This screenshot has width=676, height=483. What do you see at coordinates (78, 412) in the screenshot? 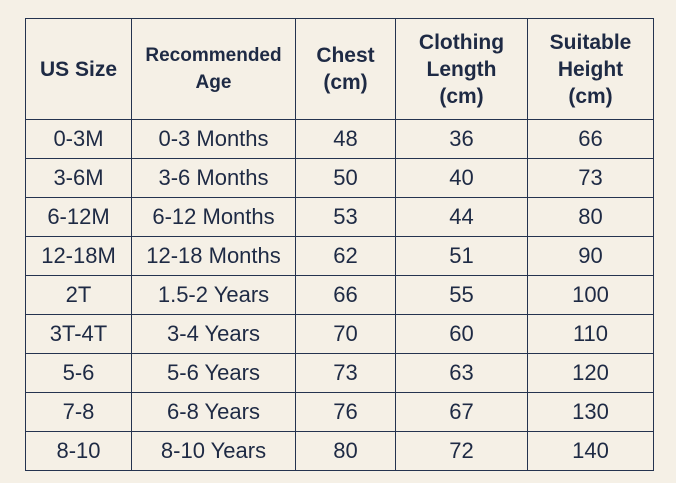
I see `cell-us-size: 7-8` at bounding box center [78, 412].